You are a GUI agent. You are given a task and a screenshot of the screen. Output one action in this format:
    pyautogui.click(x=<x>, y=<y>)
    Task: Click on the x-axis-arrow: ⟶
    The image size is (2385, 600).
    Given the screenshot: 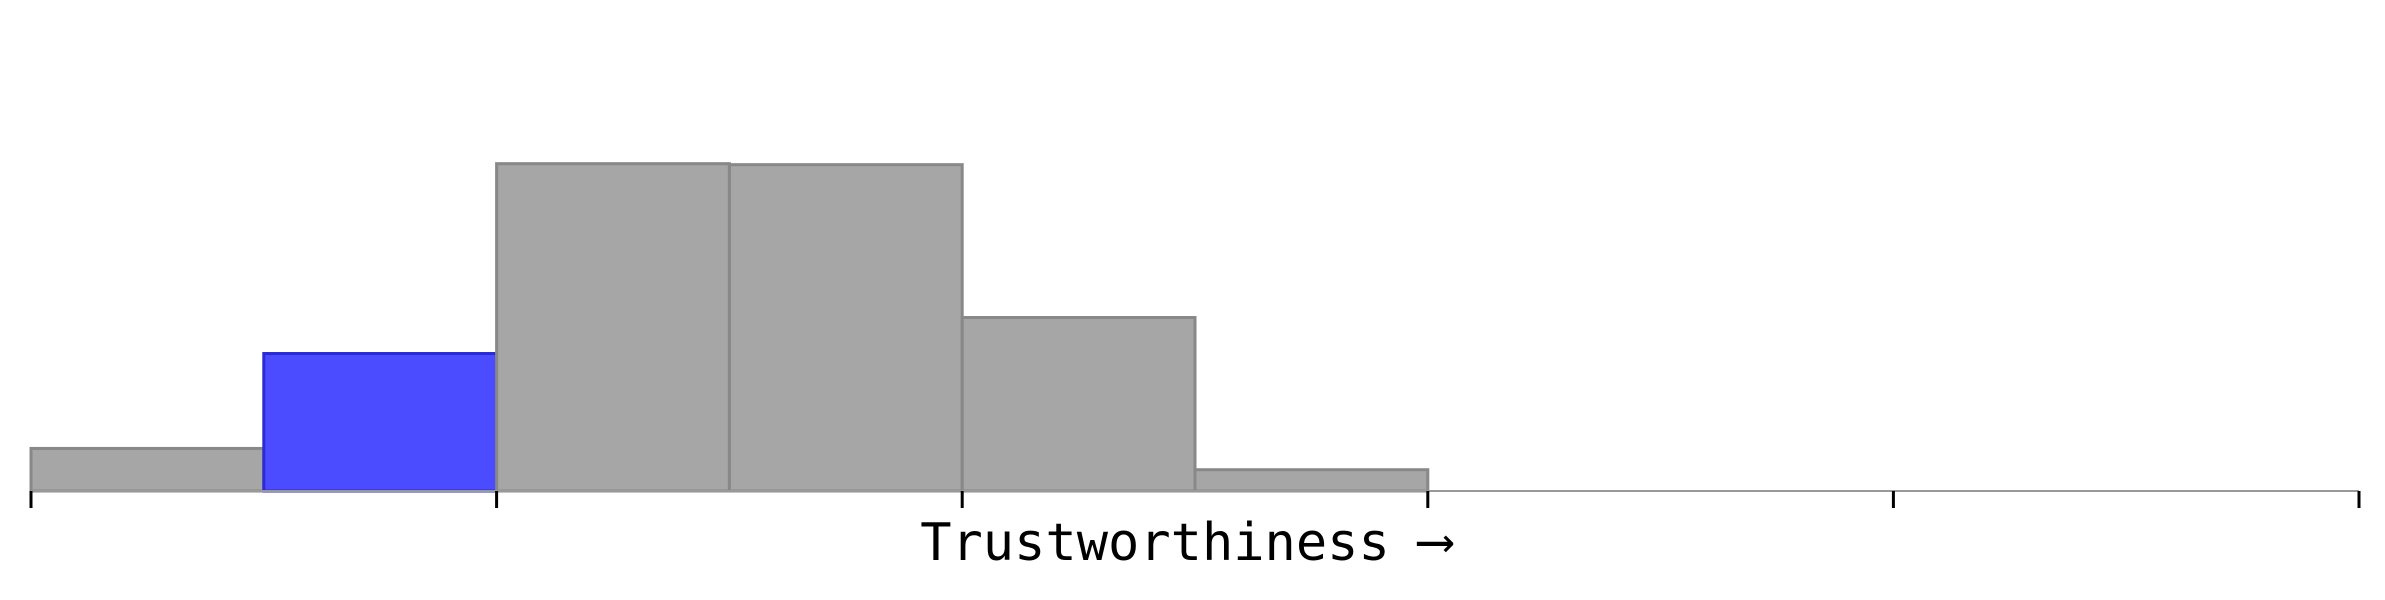 What is the action you would take?
    pyautogui.click(x=1434, y=541)
    